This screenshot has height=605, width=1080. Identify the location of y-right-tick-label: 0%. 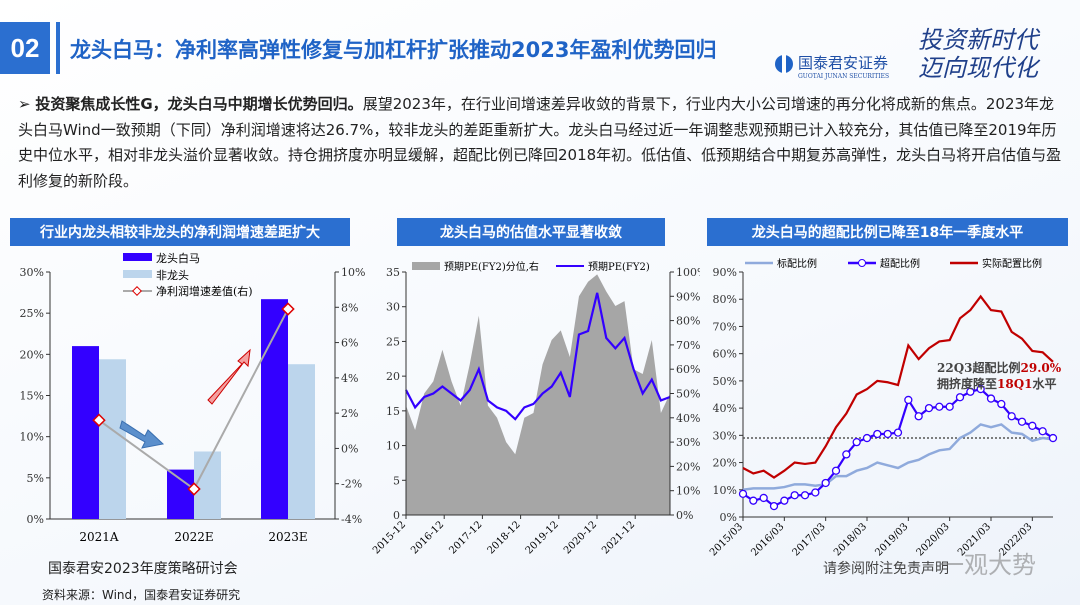
(349, 448).